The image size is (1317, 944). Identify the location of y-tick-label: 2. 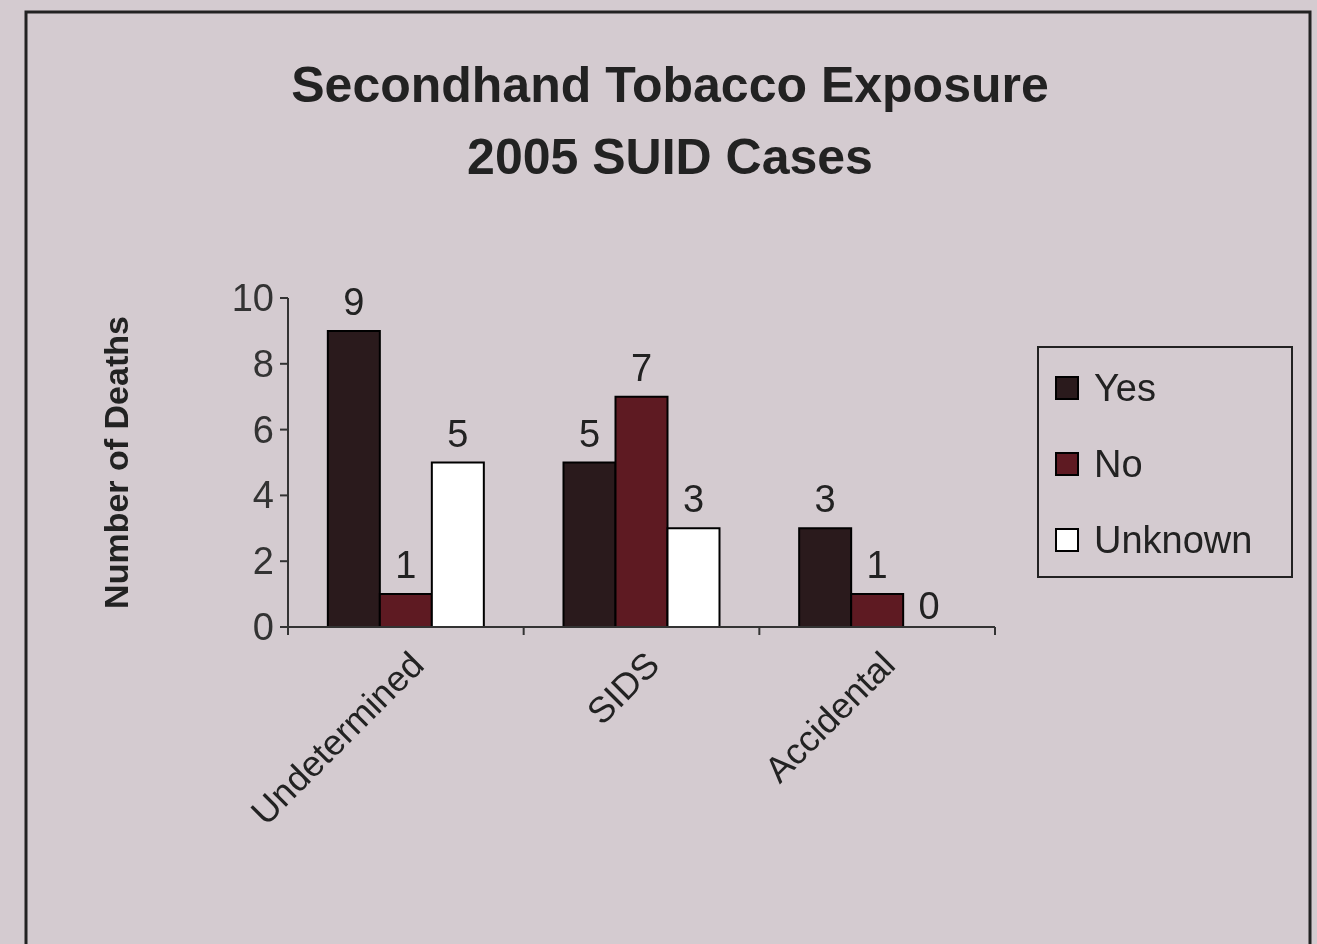
(263, 561).